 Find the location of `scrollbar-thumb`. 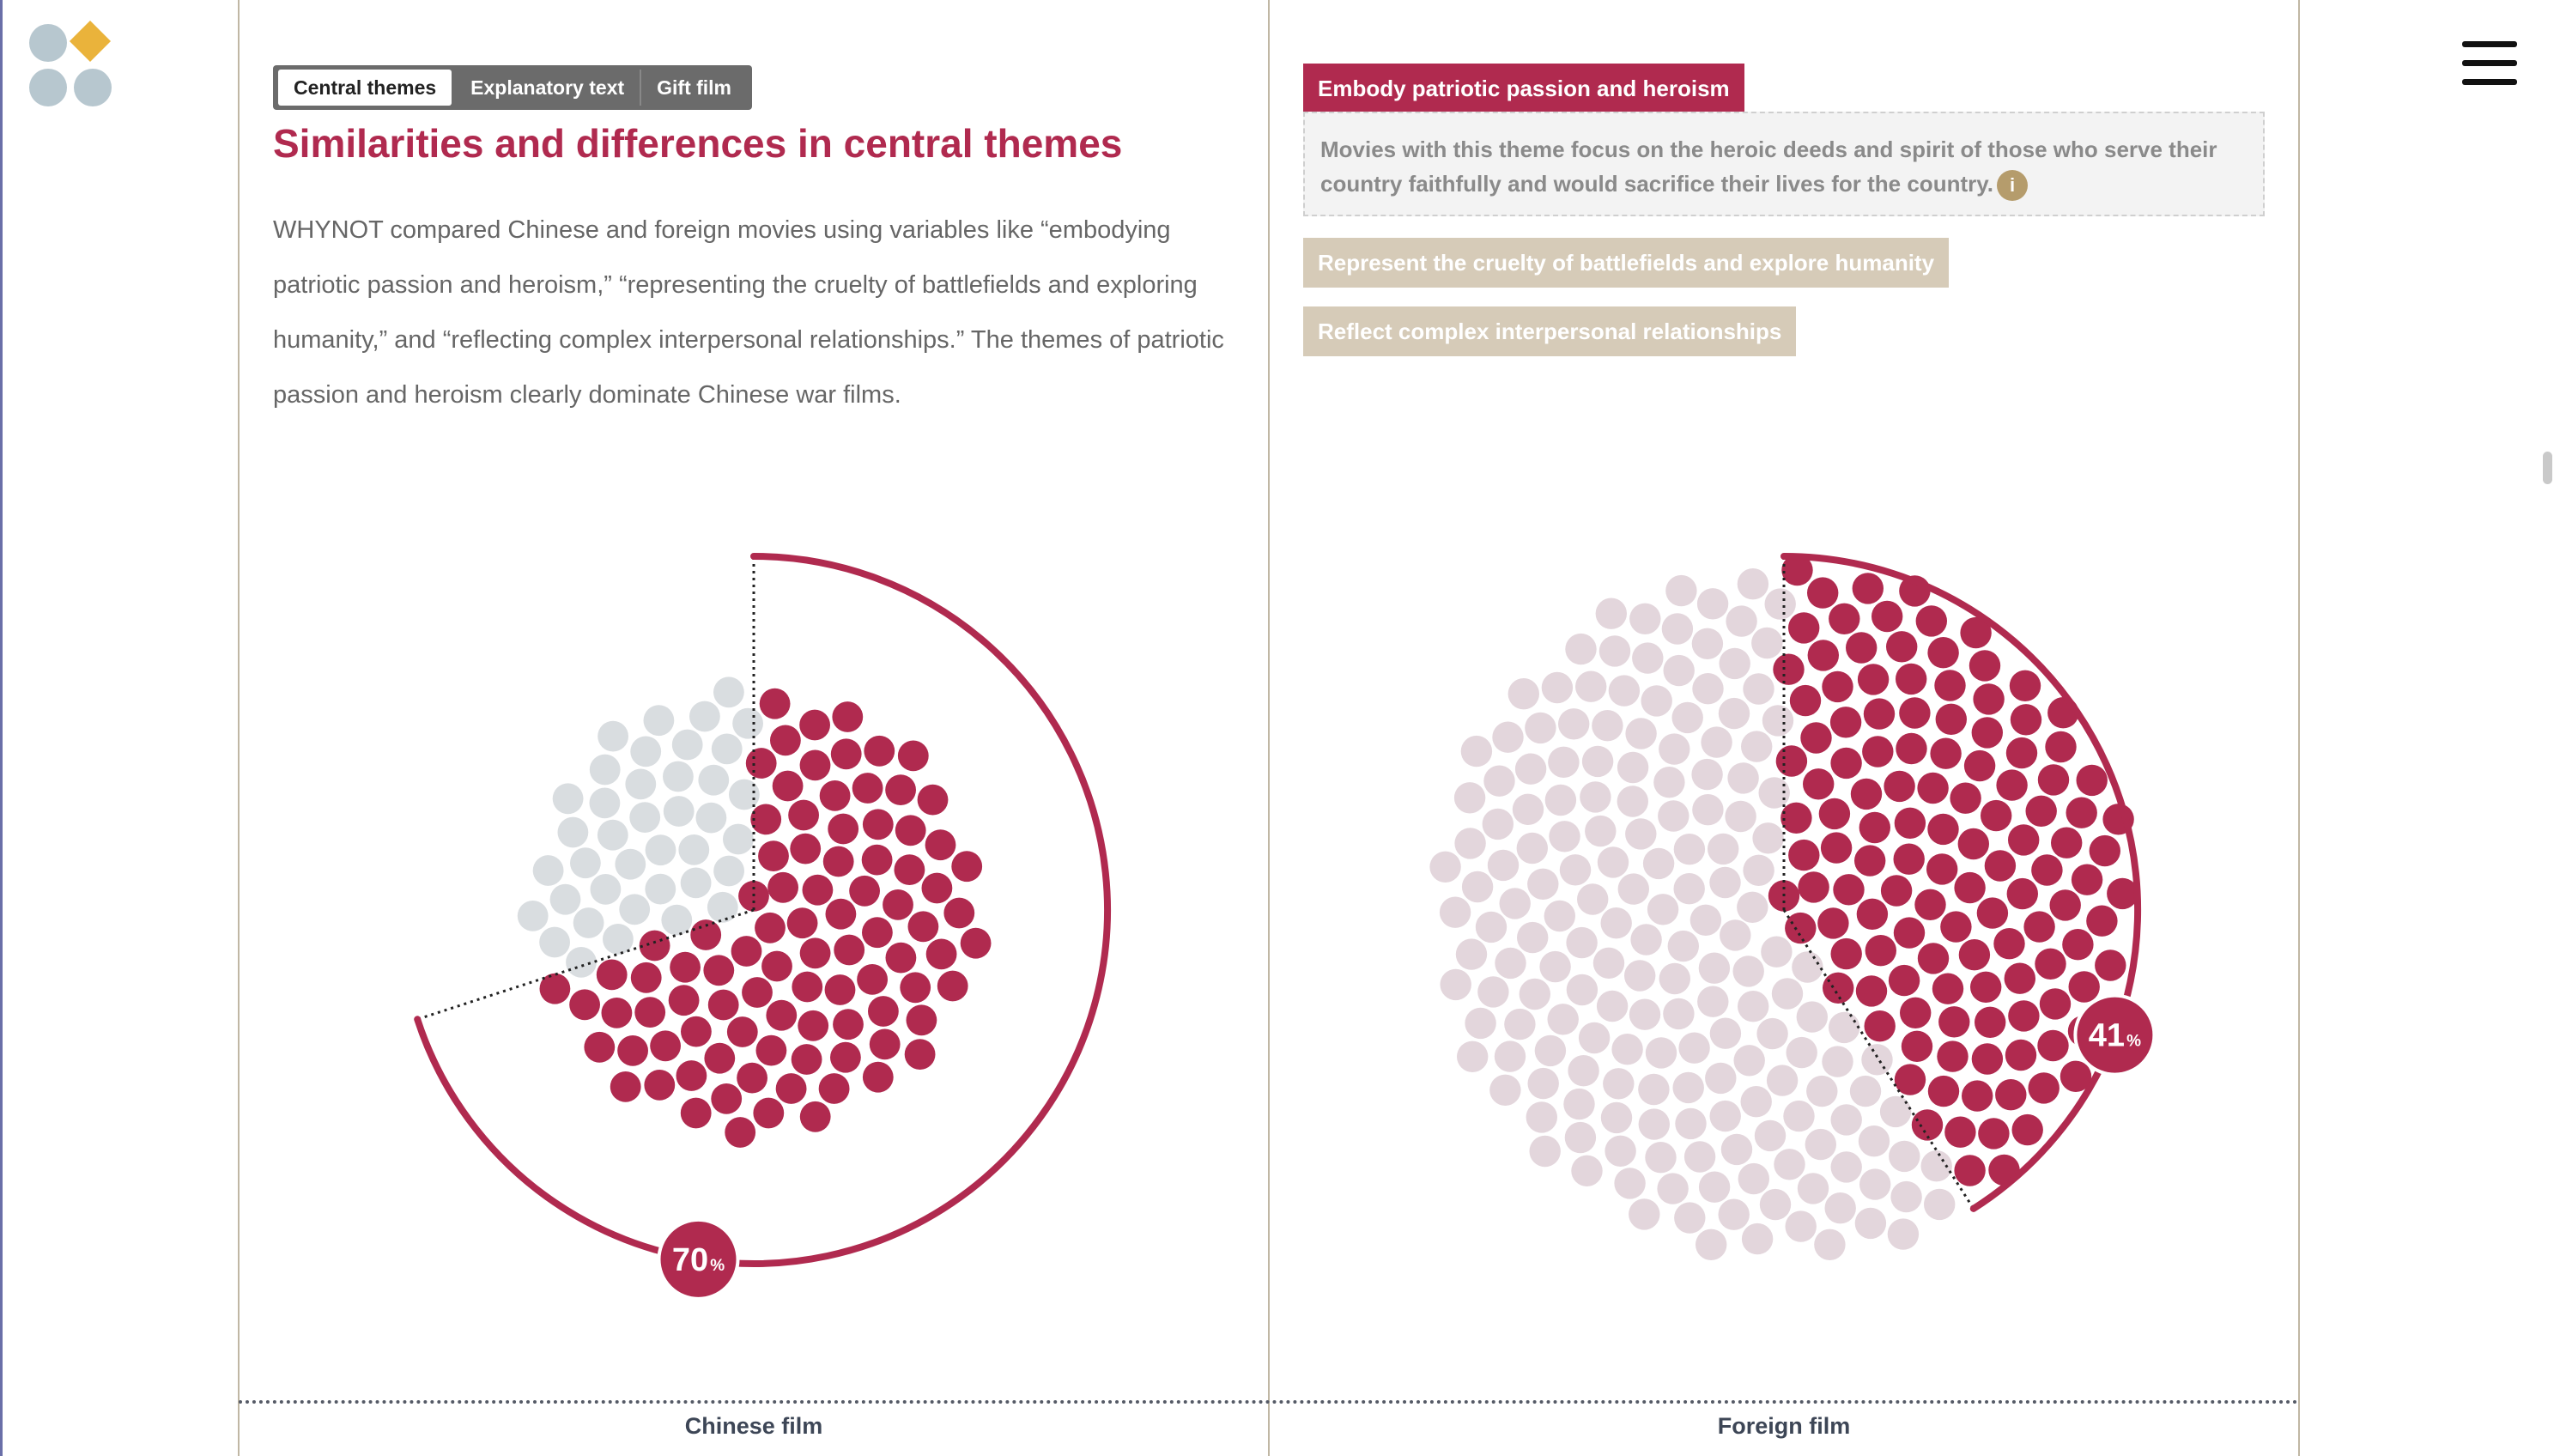

scrollbar-thumb is located at coordinates (2547, 468).